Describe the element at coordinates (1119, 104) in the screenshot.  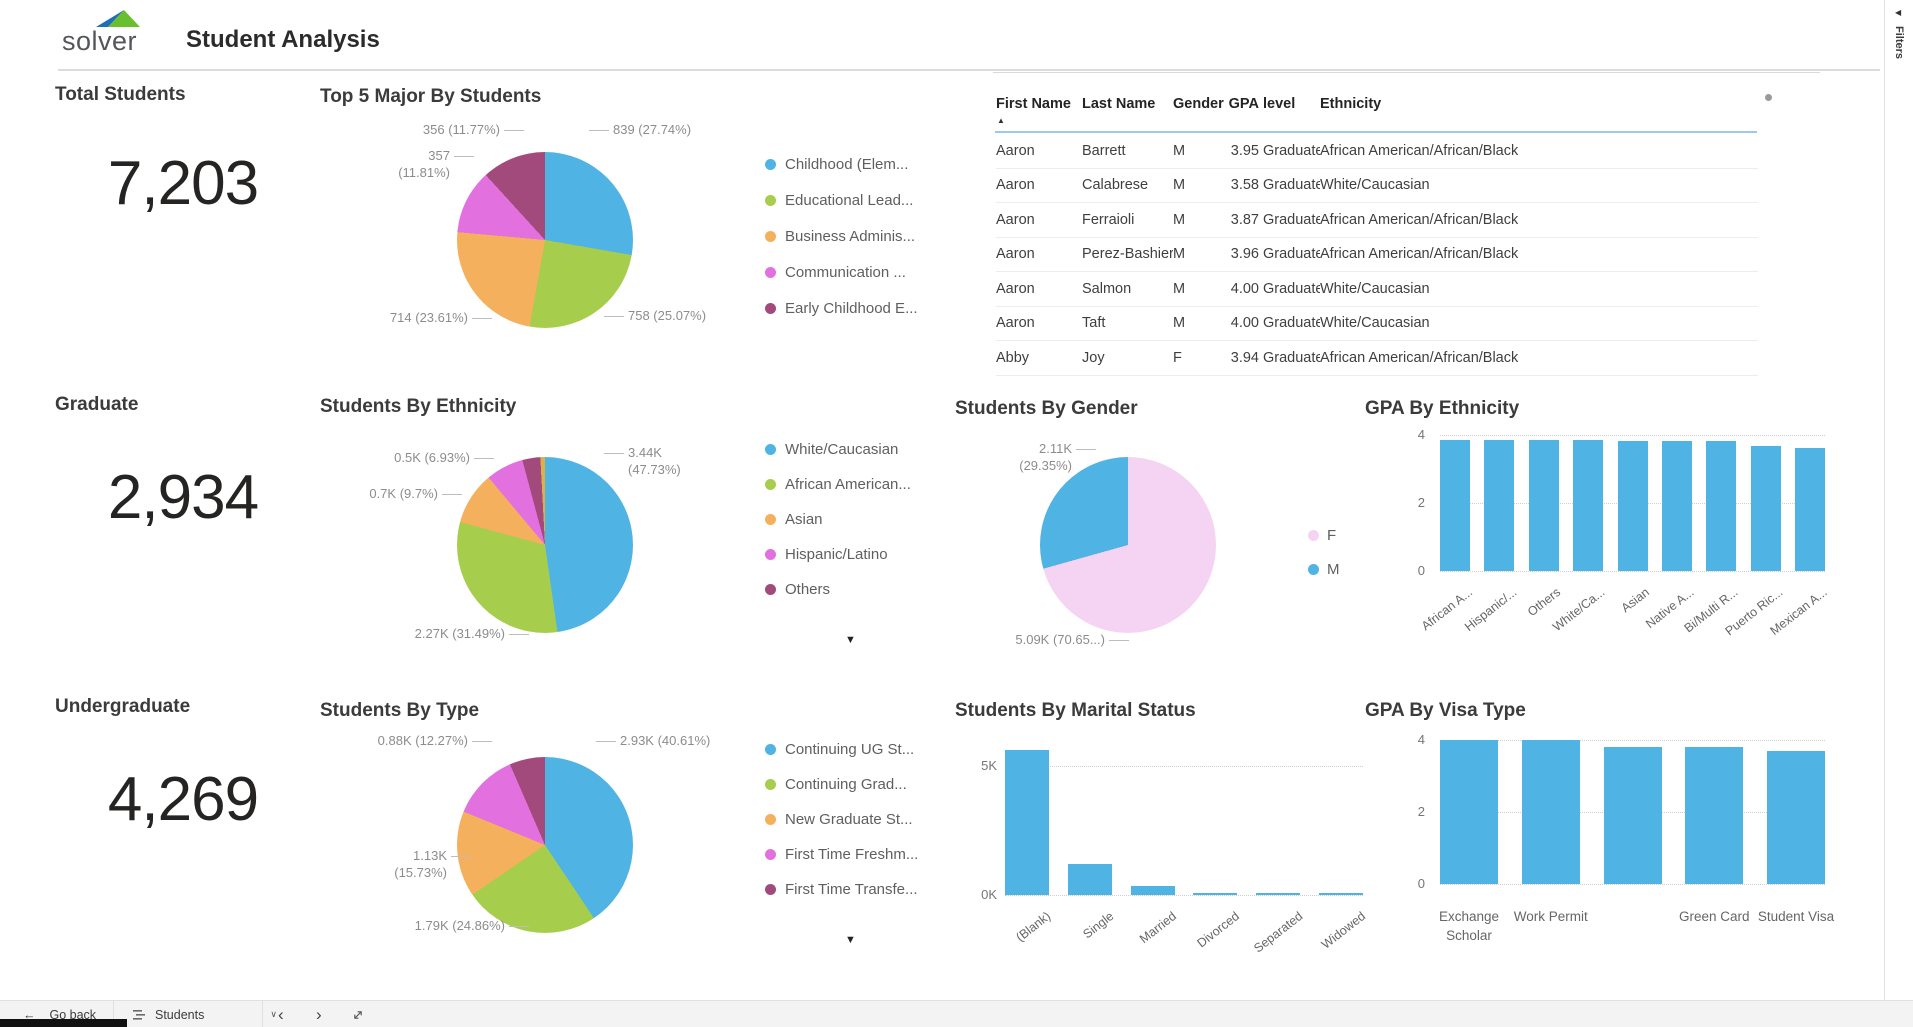
I see `column-header-last-name: Last Name` at that location.